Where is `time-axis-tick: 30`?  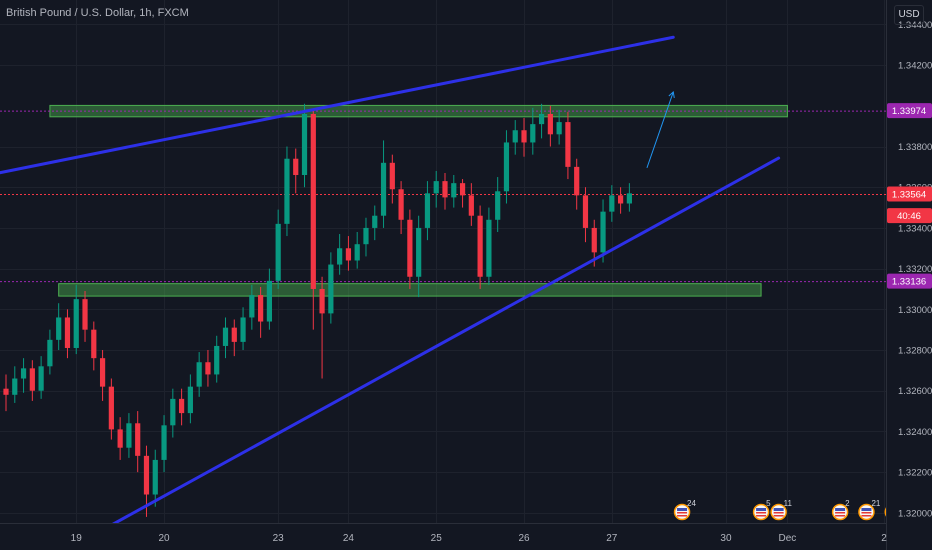 time-axis-tick: 30 is located at coordinates (726, 538).